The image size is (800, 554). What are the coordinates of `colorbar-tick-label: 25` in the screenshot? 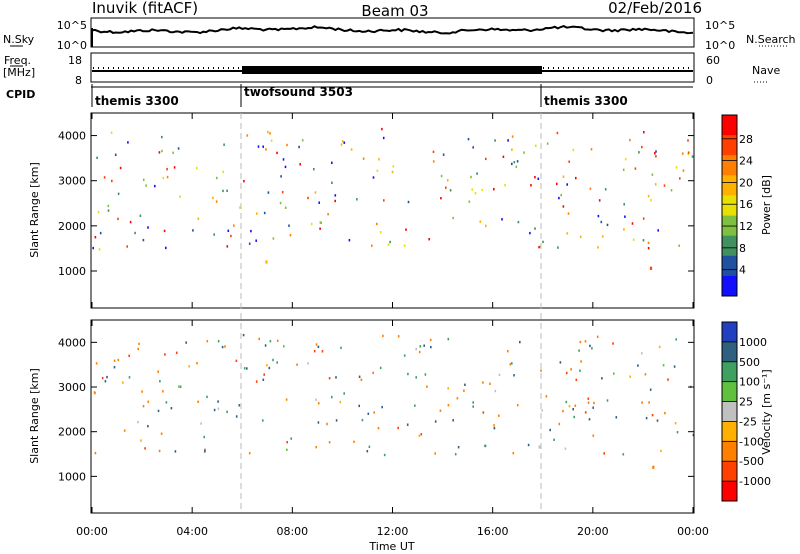 It's located at (746, 402).